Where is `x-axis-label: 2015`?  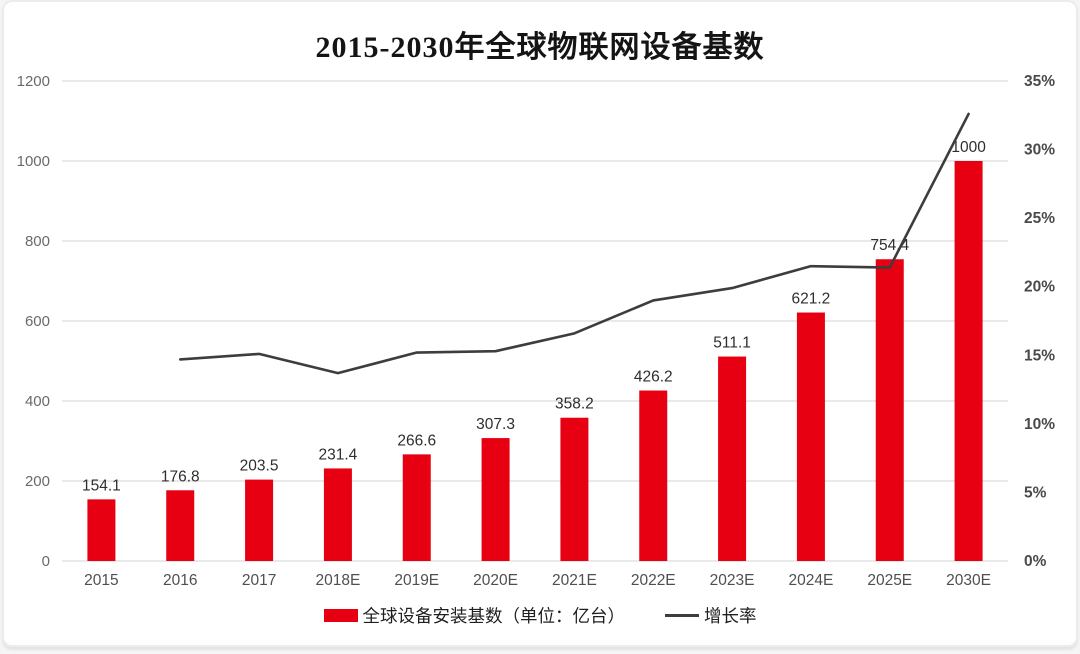 x-axis-label: 2015 is located at coordinates (101, 580).